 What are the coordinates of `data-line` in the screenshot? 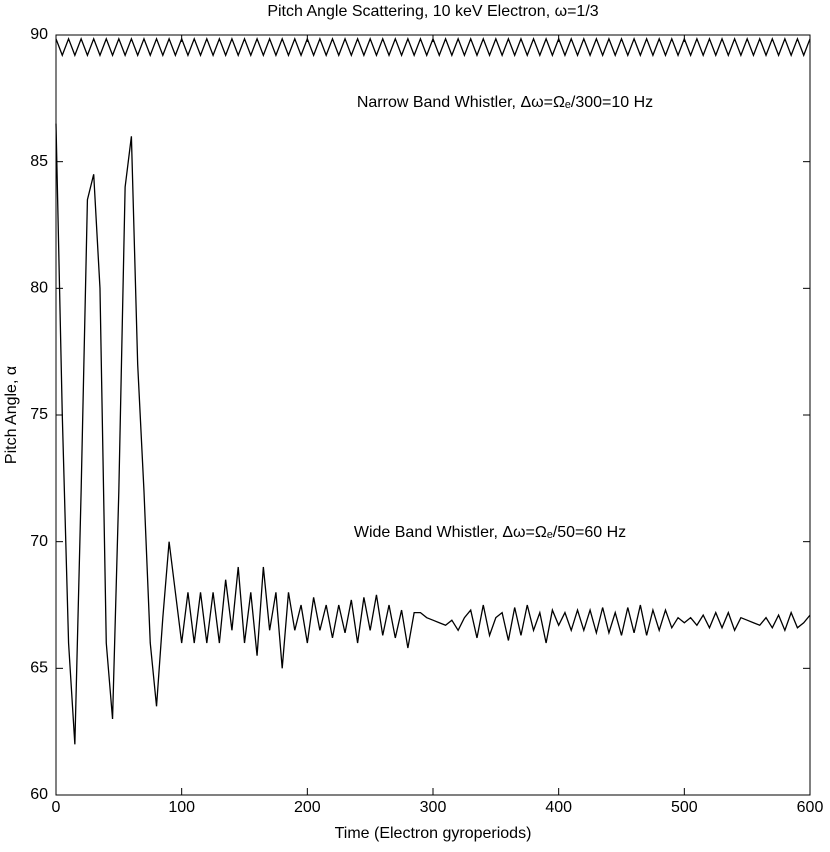 It's located at (433, 47).